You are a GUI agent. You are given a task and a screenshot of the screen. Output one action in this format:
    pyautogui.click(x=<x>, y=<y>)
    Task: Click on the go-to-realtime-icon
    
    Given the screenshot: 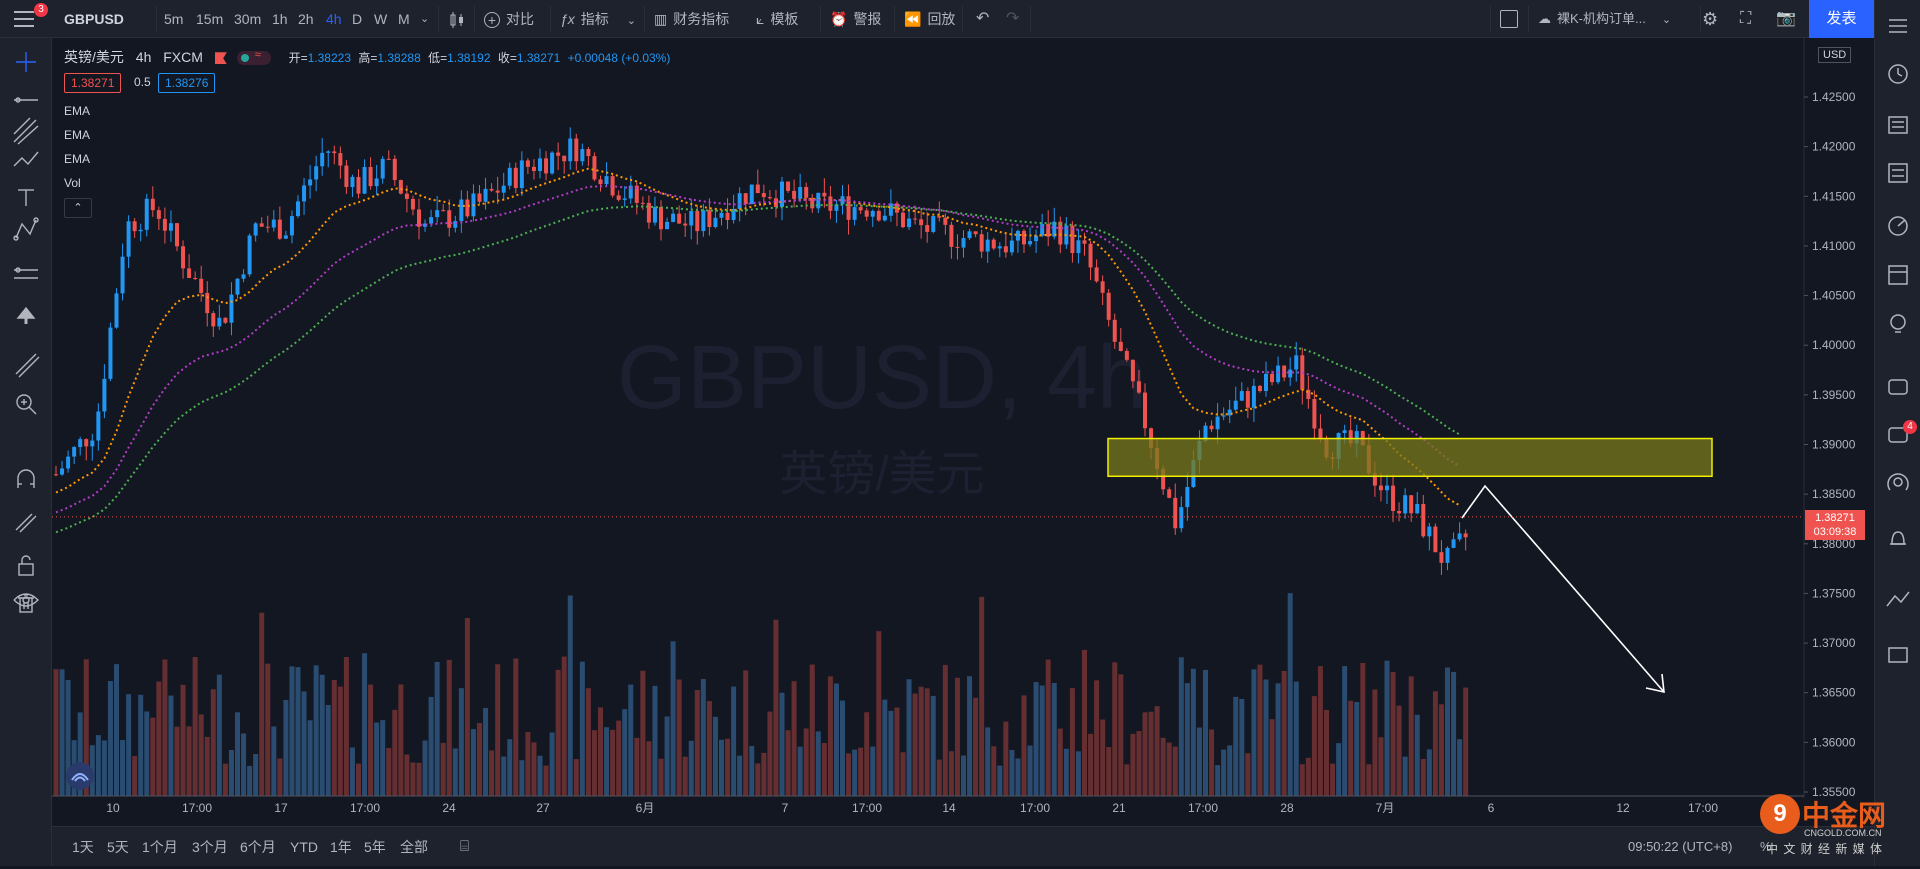 What is the action you would take?
    pyautogui.click(x=80, y=776)
    